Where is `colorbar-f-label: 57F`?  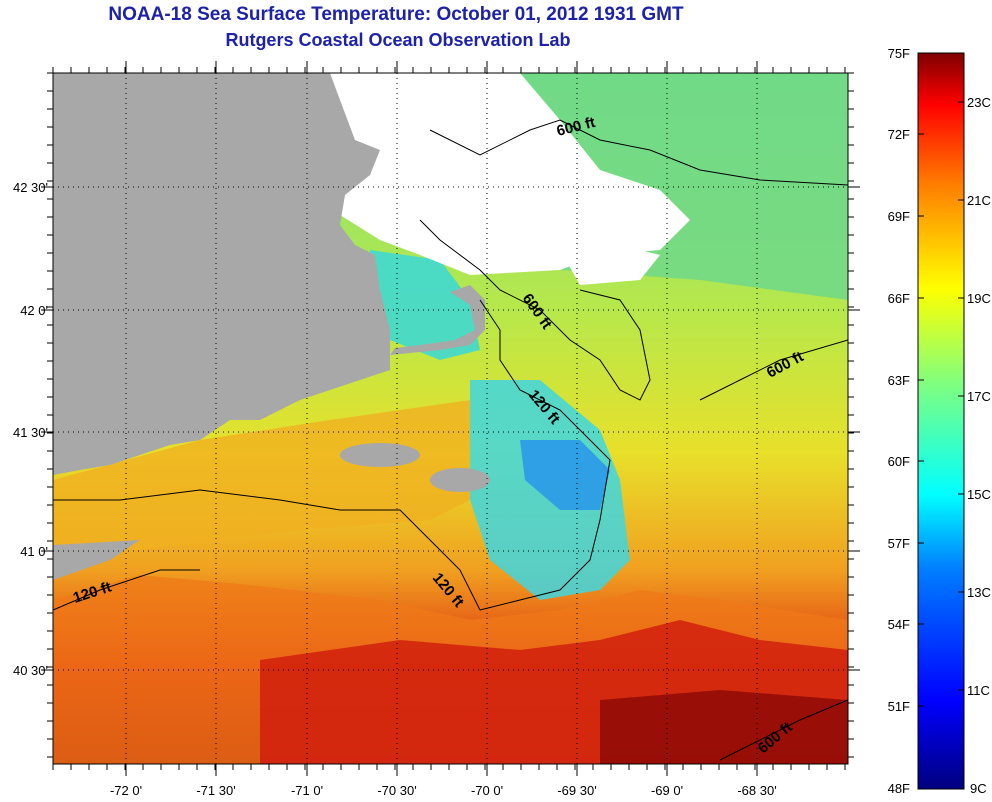 colorbar-f-label: 57F is located at coordinates (899, 543).